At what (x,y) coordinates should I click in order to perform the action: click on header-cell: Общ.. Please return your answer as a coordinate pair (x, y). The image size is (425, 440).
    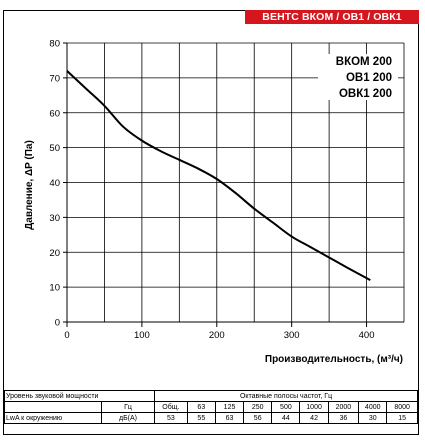
    Looking at the image, I should click on (171, 407).